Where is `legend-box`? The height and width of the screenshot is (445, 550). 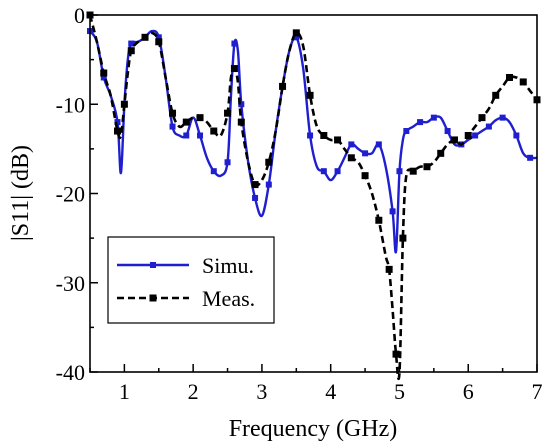
legend-box is located at coordinates (191, 280).